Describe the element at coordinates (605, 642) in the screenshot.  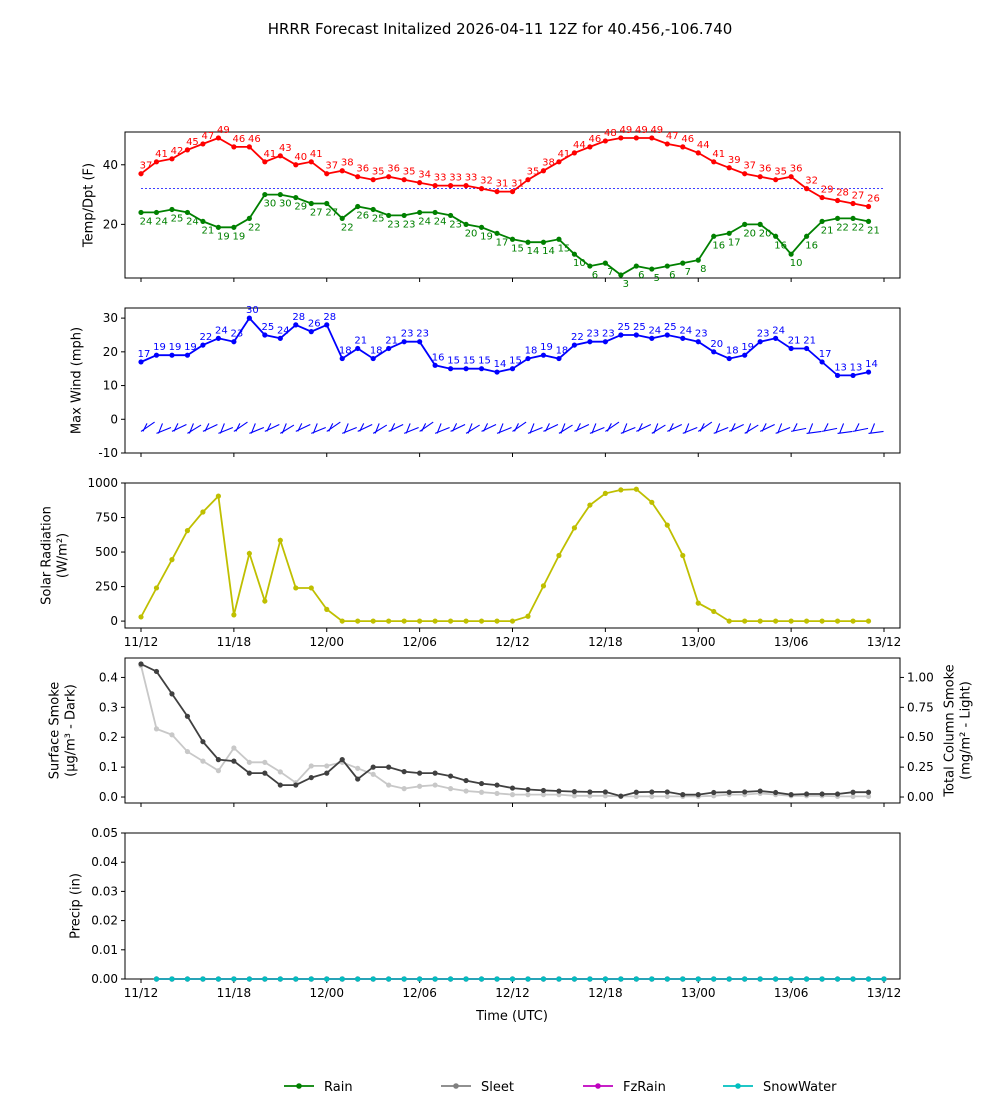
I see `x-tick-label: 12/18` at that location.